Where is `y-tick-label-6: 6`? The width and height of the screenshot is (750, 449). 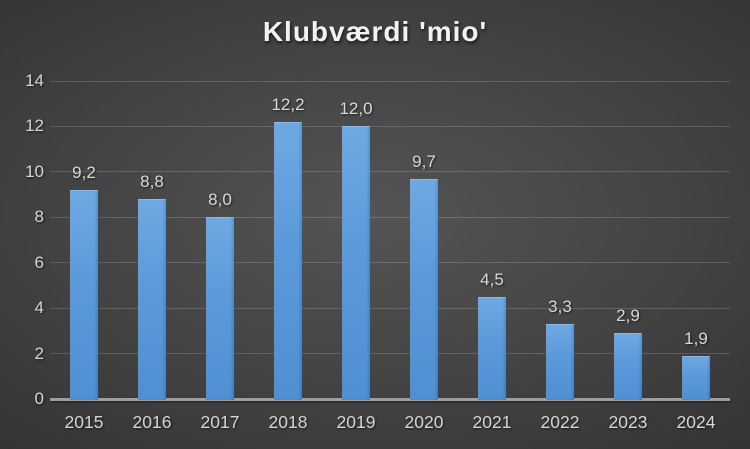 y-tick-label-6: 6 is located at coordinates (39, 262).